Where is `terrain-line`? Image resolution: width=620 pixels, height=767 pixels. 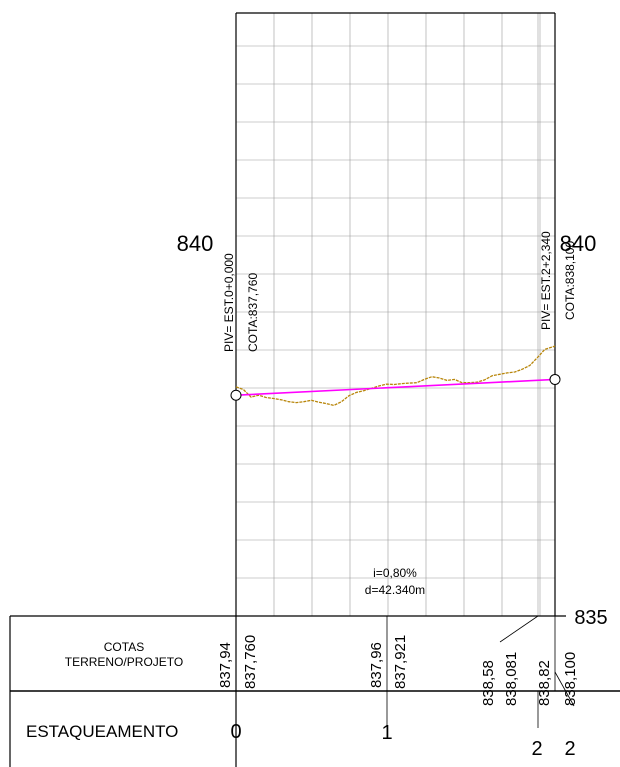 terrain-line is located at coordinates (395, 376).